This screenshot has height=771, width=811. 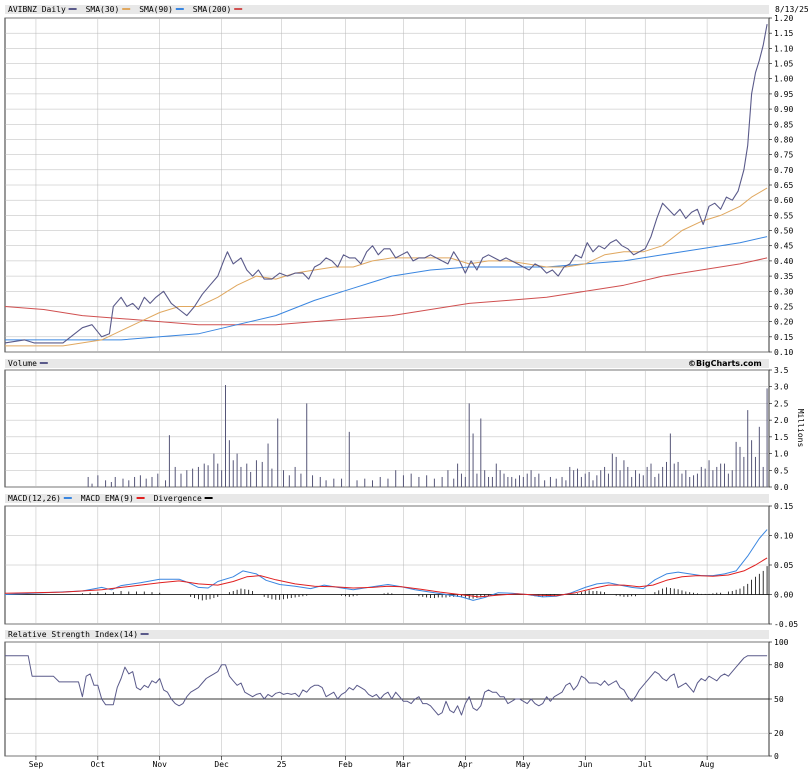 I want to click on y-tick-label: 0.50, so click(x=783, y=231).